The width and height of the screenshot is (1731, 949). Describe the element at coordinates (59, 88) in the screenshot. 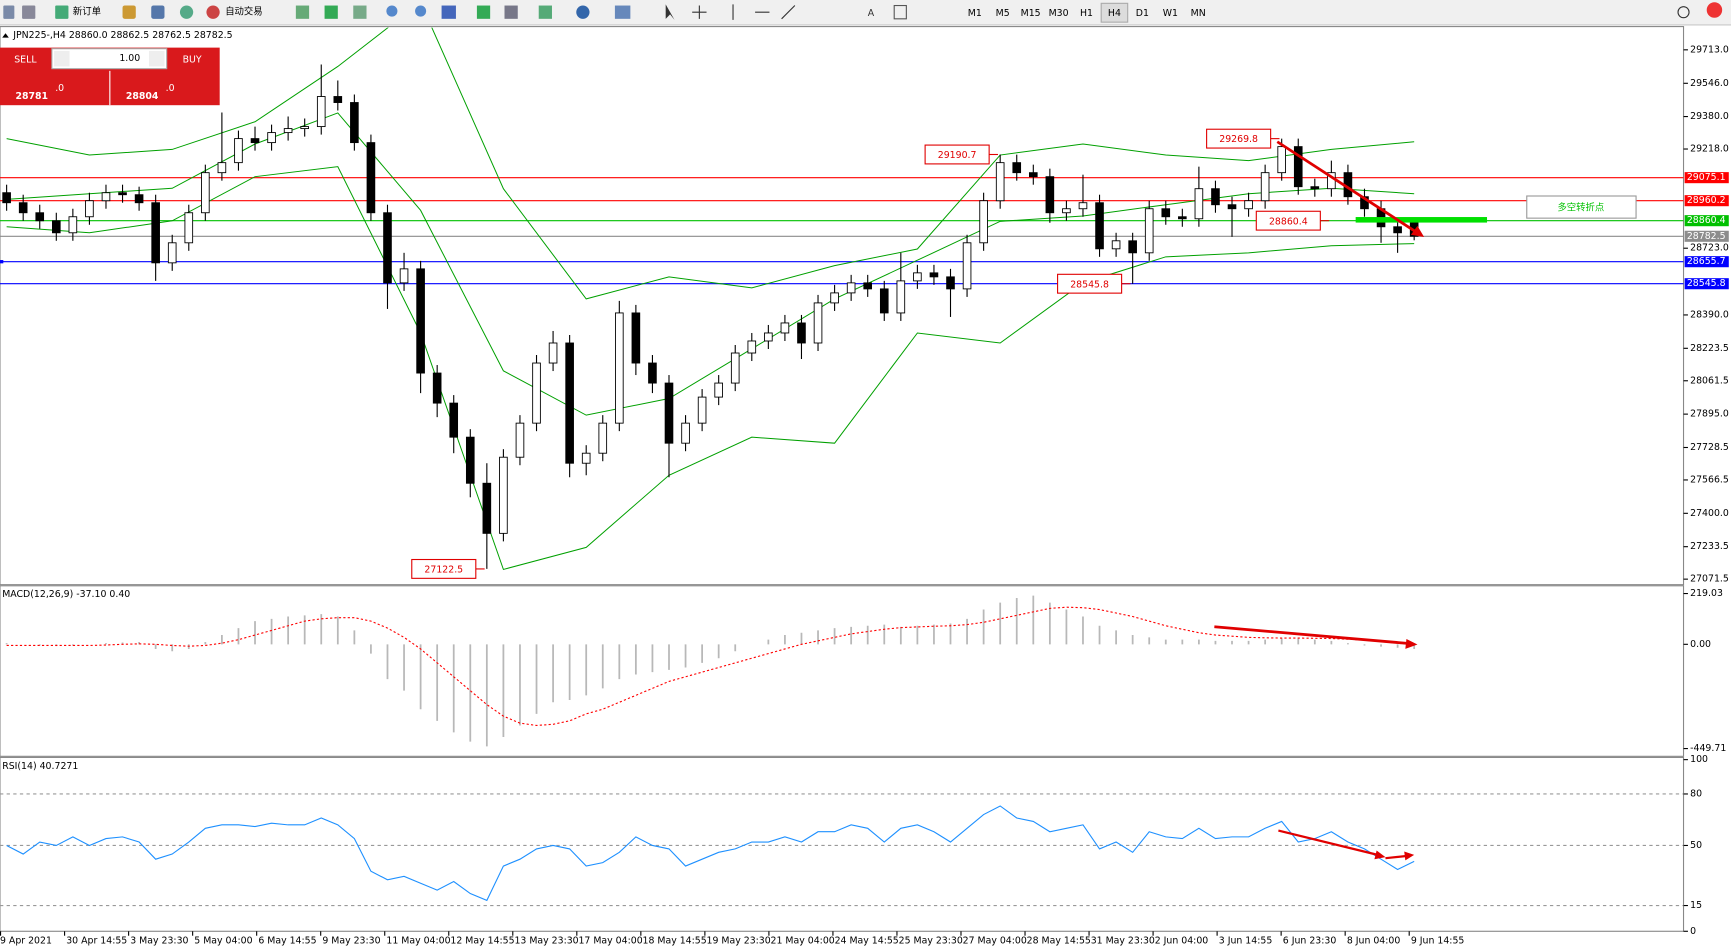

I see `bid-fraction: .0` at that location.